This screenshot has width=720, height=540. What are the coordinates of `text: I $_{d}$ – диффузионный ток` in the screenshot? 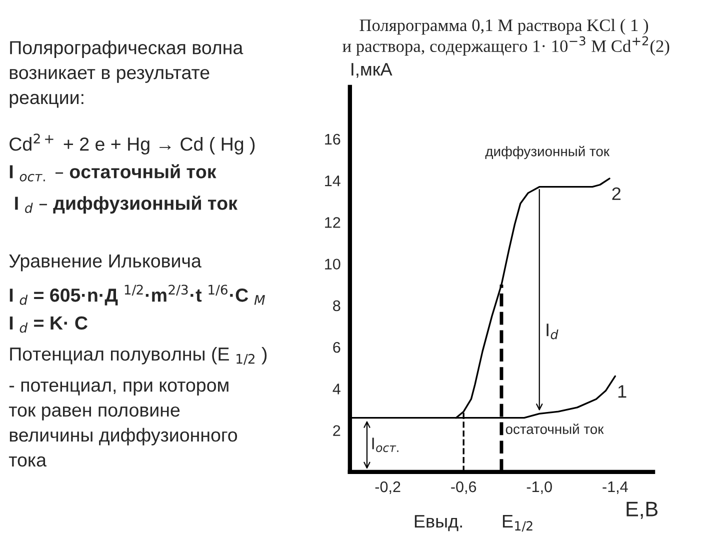 It's located at (126, 205).